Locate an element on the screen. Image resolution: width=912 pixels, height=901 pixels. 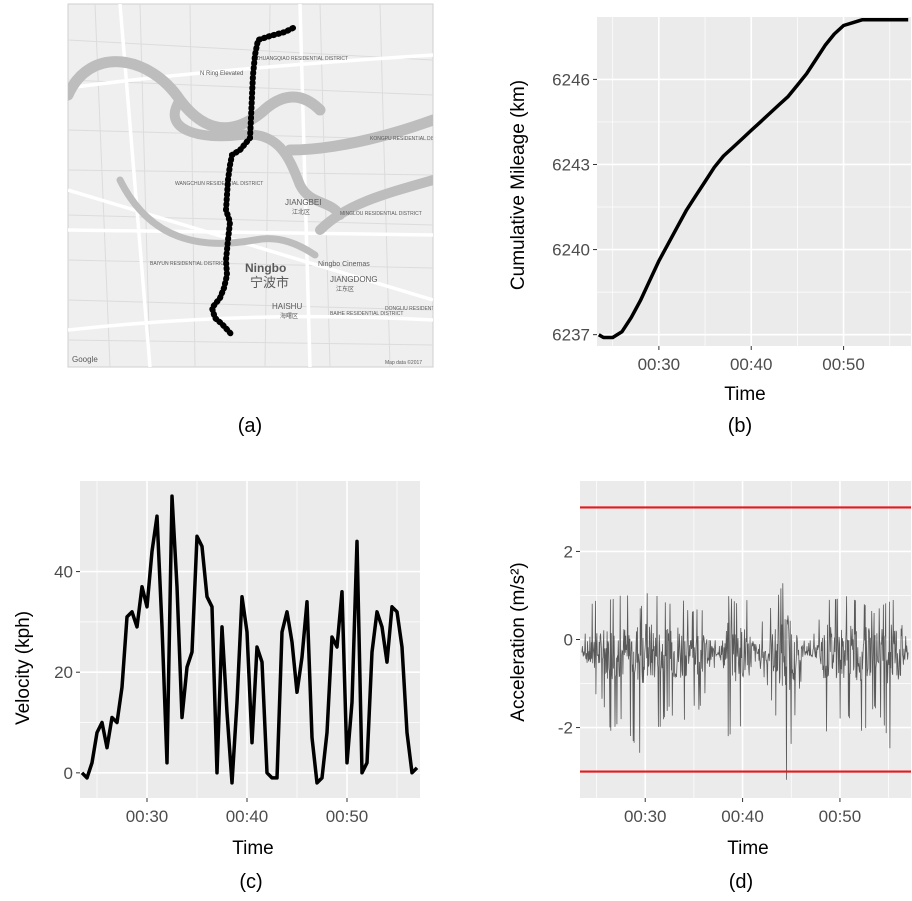
map-label-jiangbei: JIANGBEI is located at coordinates (303, 202).